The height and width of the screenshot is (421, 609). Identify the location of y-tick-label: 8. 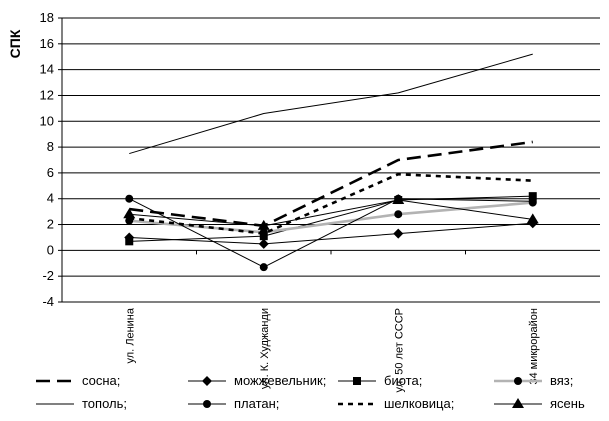
(50, 146).